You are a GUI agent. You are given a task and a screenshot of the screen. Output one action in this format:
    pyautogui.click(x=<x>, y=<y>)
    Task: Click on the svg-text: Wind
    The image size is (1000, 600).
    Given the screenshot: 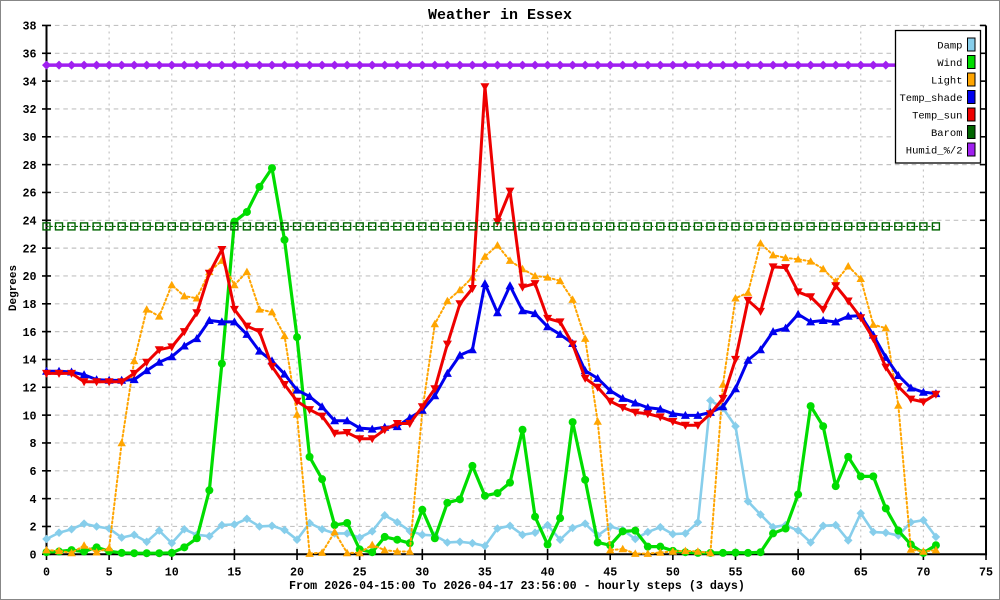 What is the action you would take?
    pyautogui.click(x=949, y=64)
    